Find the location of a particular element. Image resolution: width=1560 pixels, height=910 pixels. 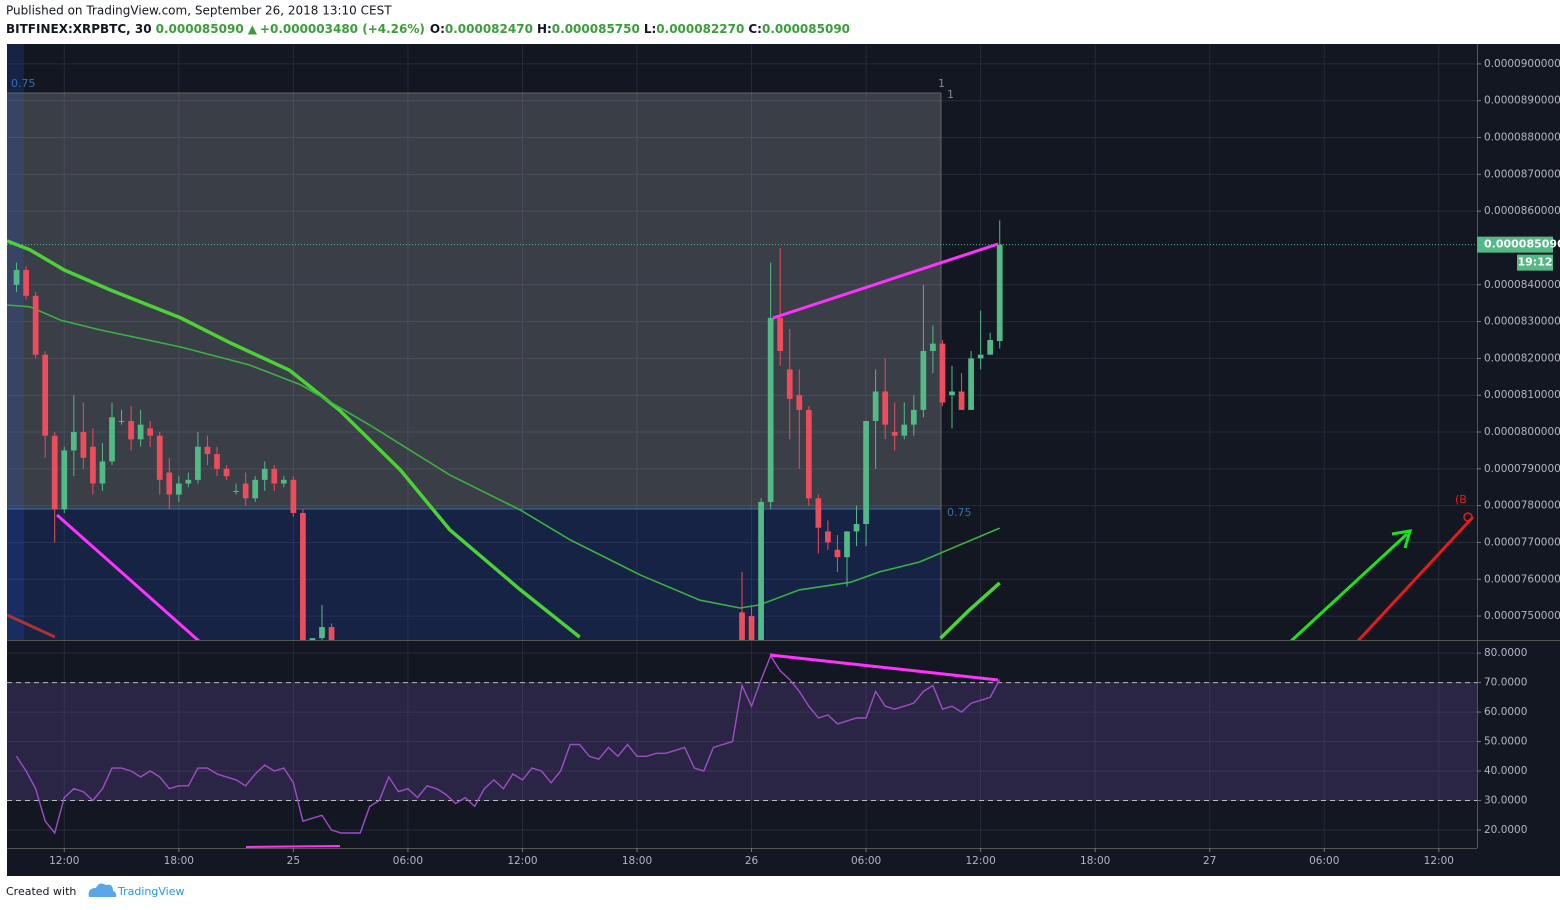

y-tick-label: 0.0000840000 is located at coordinates (1522, 285).